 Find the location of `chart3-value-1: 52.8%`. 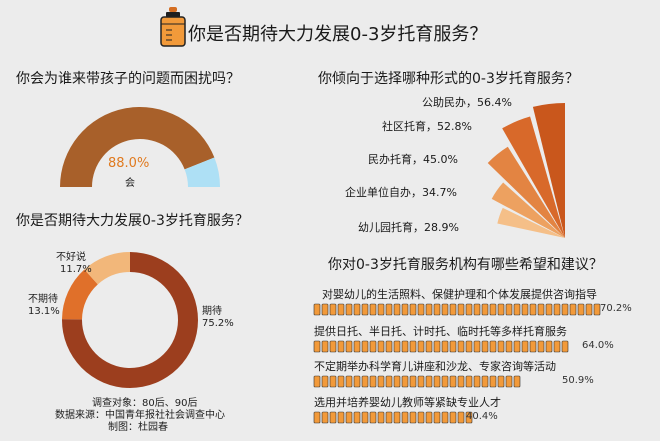

chart3-value-1: 52.8% is located at coordinates (454, 126).